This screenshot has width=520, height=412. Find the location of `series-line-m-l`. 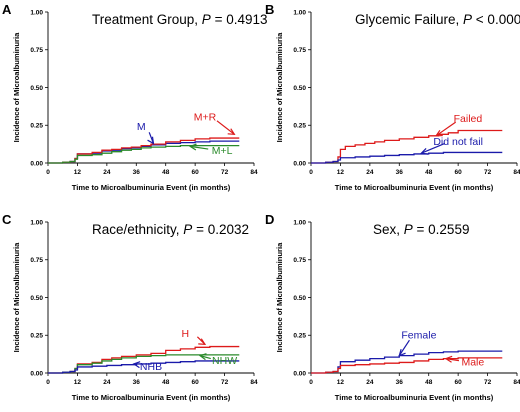

series-line-m-l is located at coordinates (144, 154).